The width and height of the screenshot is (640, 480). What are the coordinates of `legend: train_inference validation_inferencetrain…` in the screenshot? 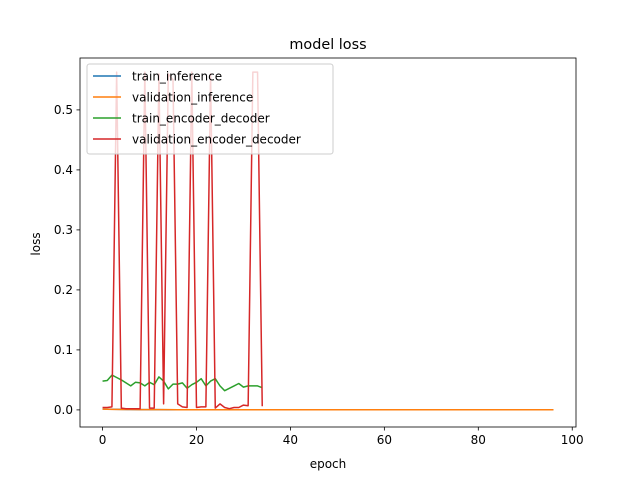 It's located at (210, 109).